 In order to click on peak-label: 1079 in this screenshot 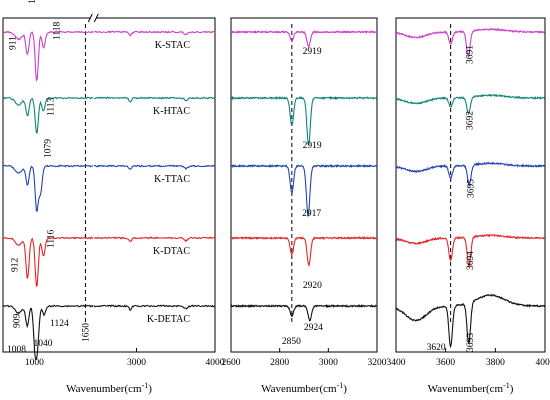, I will do `click(49, 148)`.